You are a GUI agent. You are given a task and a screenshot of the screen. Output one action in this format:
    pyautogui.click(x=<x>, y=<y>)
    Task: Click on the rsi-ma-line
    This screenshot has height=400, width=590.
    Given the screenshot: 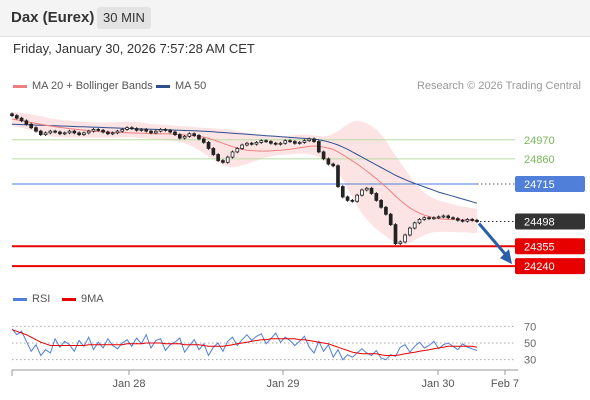 What is the action you would take?
    pyautogui.click(x=244, y=342)
    